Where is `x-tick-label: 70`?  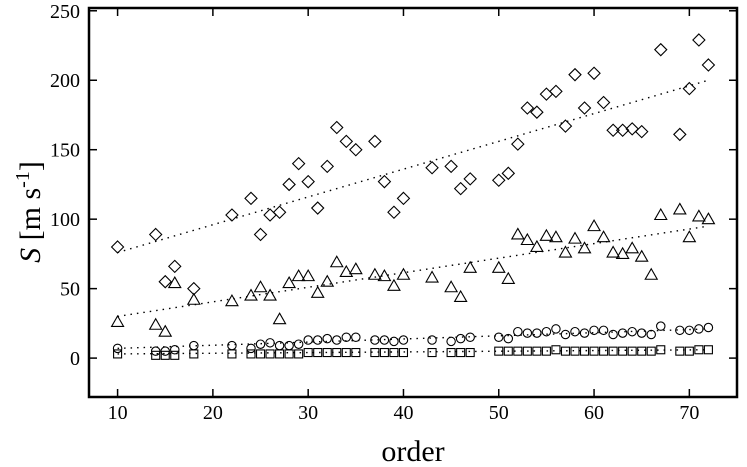 x-tick-label: 70 is located at coordinates (689, 413).